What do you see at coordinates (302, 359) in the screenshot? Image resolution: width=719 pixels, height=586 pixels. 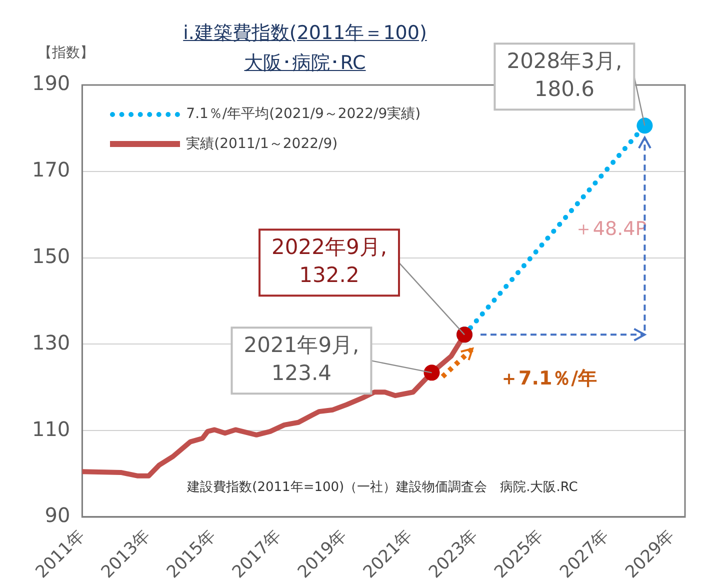 I see `annotation: 2021年9月, 123.4` at bounding box center [302, 359].